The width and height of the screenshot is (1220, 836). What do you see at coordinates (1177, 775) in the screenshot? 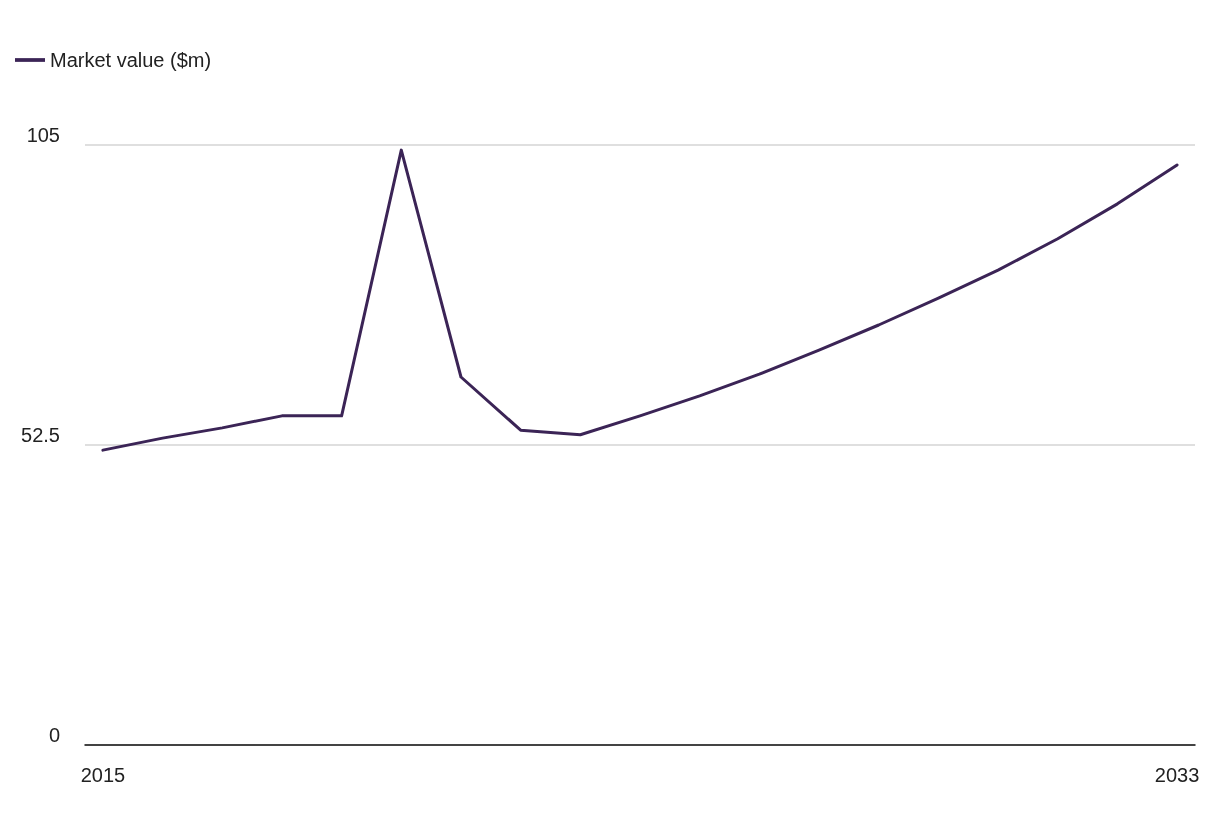
I see `x-tick-label: 2033` at bounding box center [1177, 775].